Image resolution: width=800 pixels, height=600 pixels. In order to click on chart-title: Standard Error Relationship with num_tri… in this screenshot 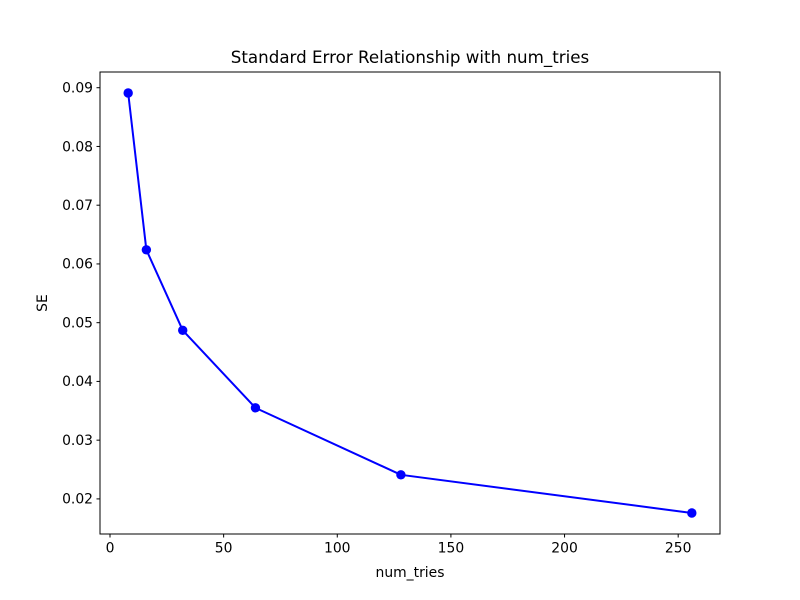, I will do `click(410, 57)`.